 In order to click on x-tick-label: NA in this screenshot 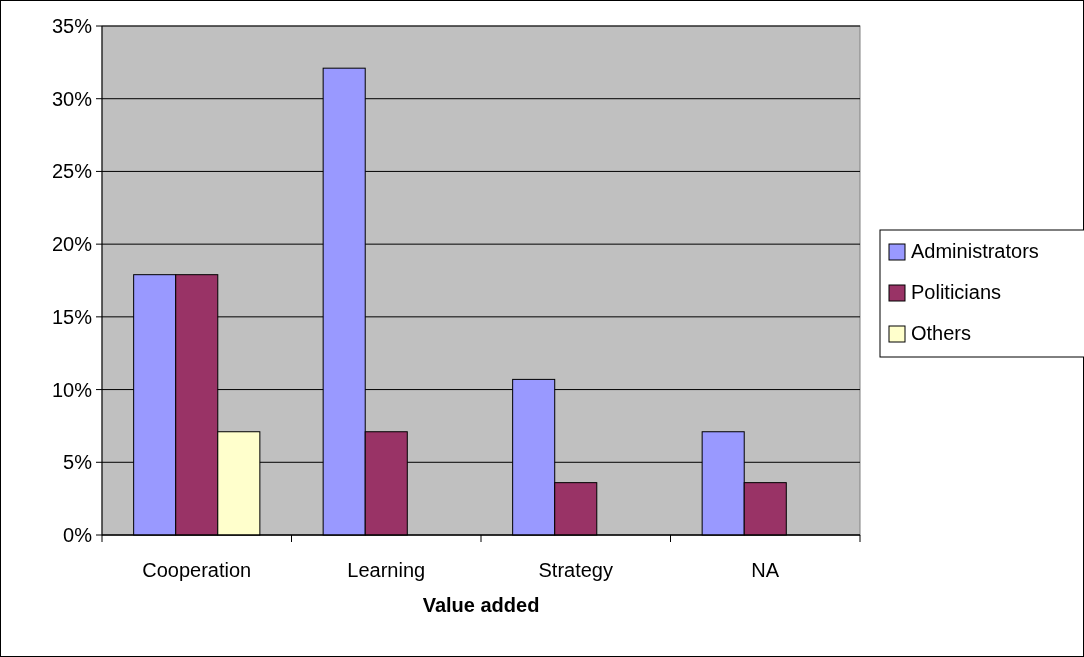, I will do `click(765, 570)`.